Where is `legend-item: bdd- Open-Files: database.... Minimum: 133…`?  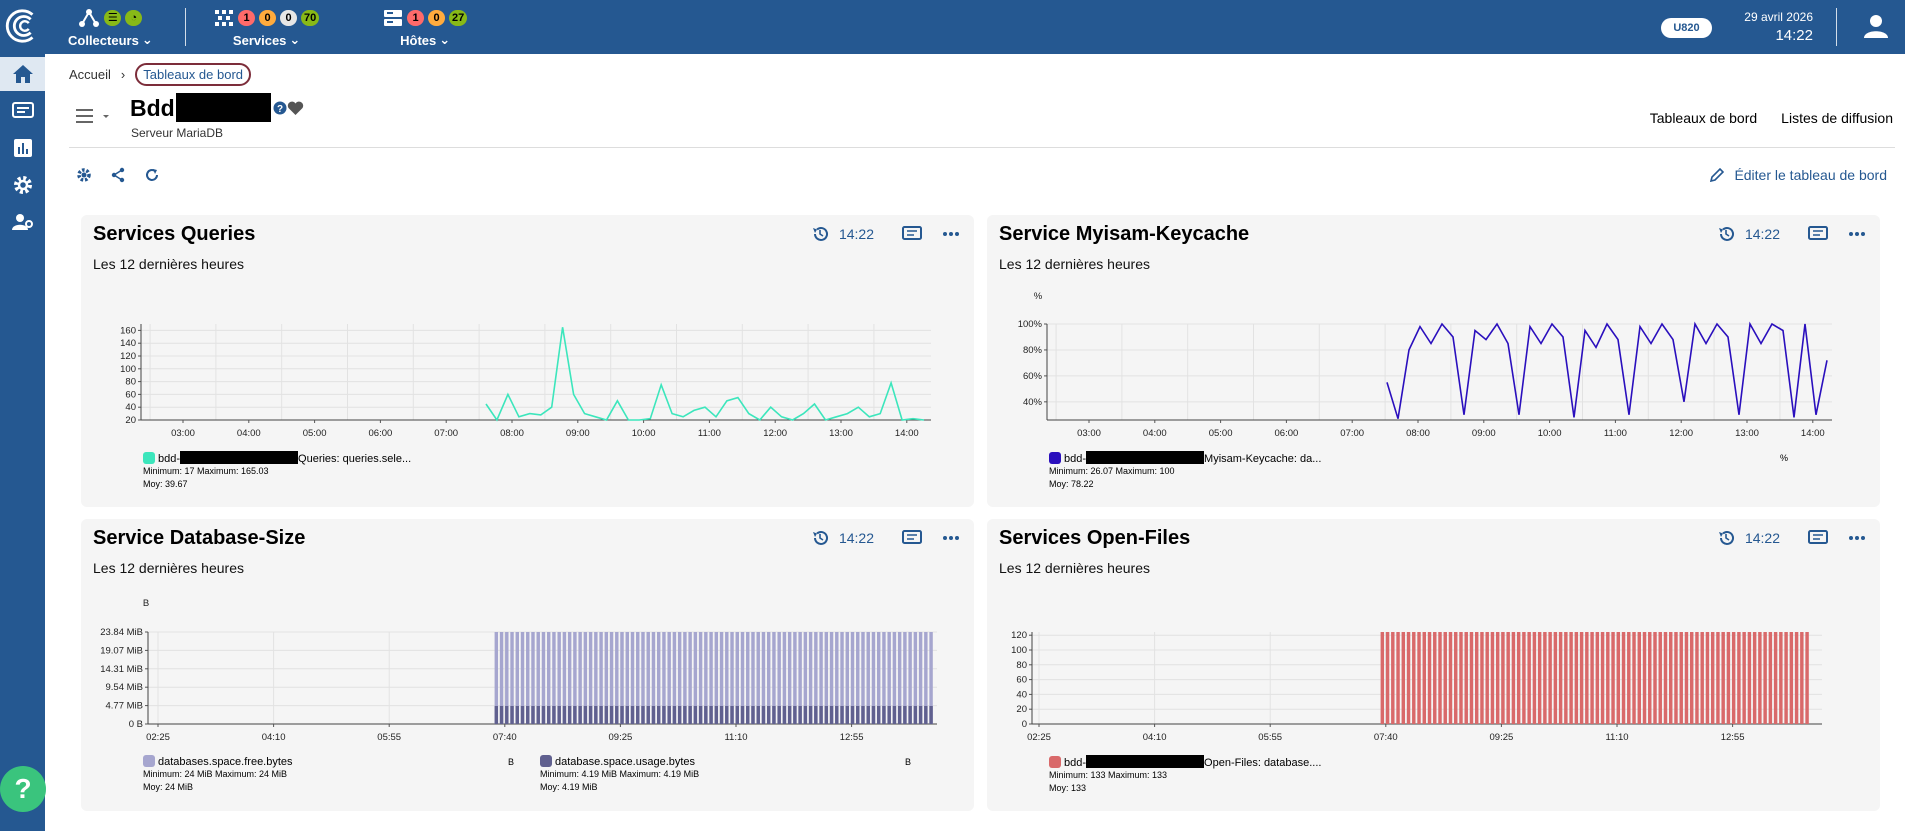
legend-item: bdd- Open-Files: database.... Minimum: 133… is located at coordinates (1185, 775).